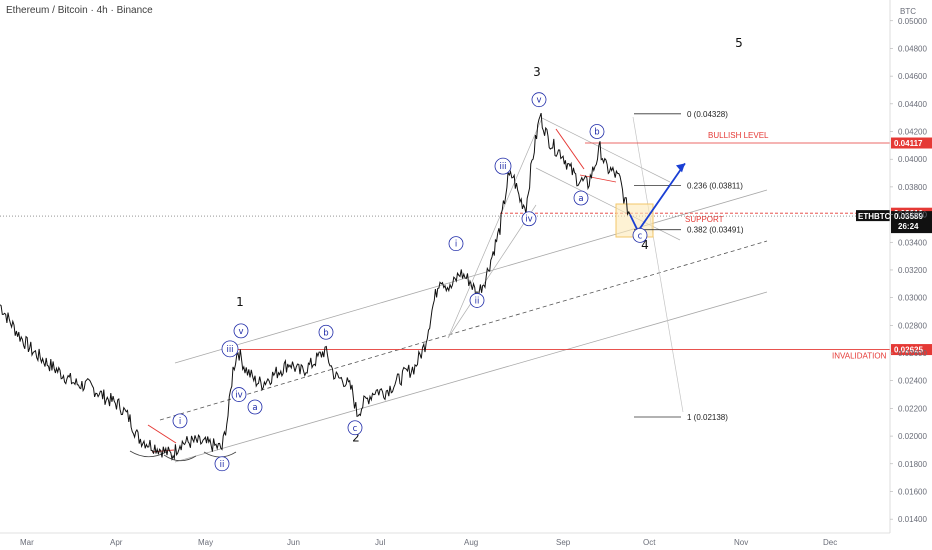  Describe the element at coordinates (715, 185) in the screenshot. I see `fib-level-label: 0.236 (0.03811)` at that location.